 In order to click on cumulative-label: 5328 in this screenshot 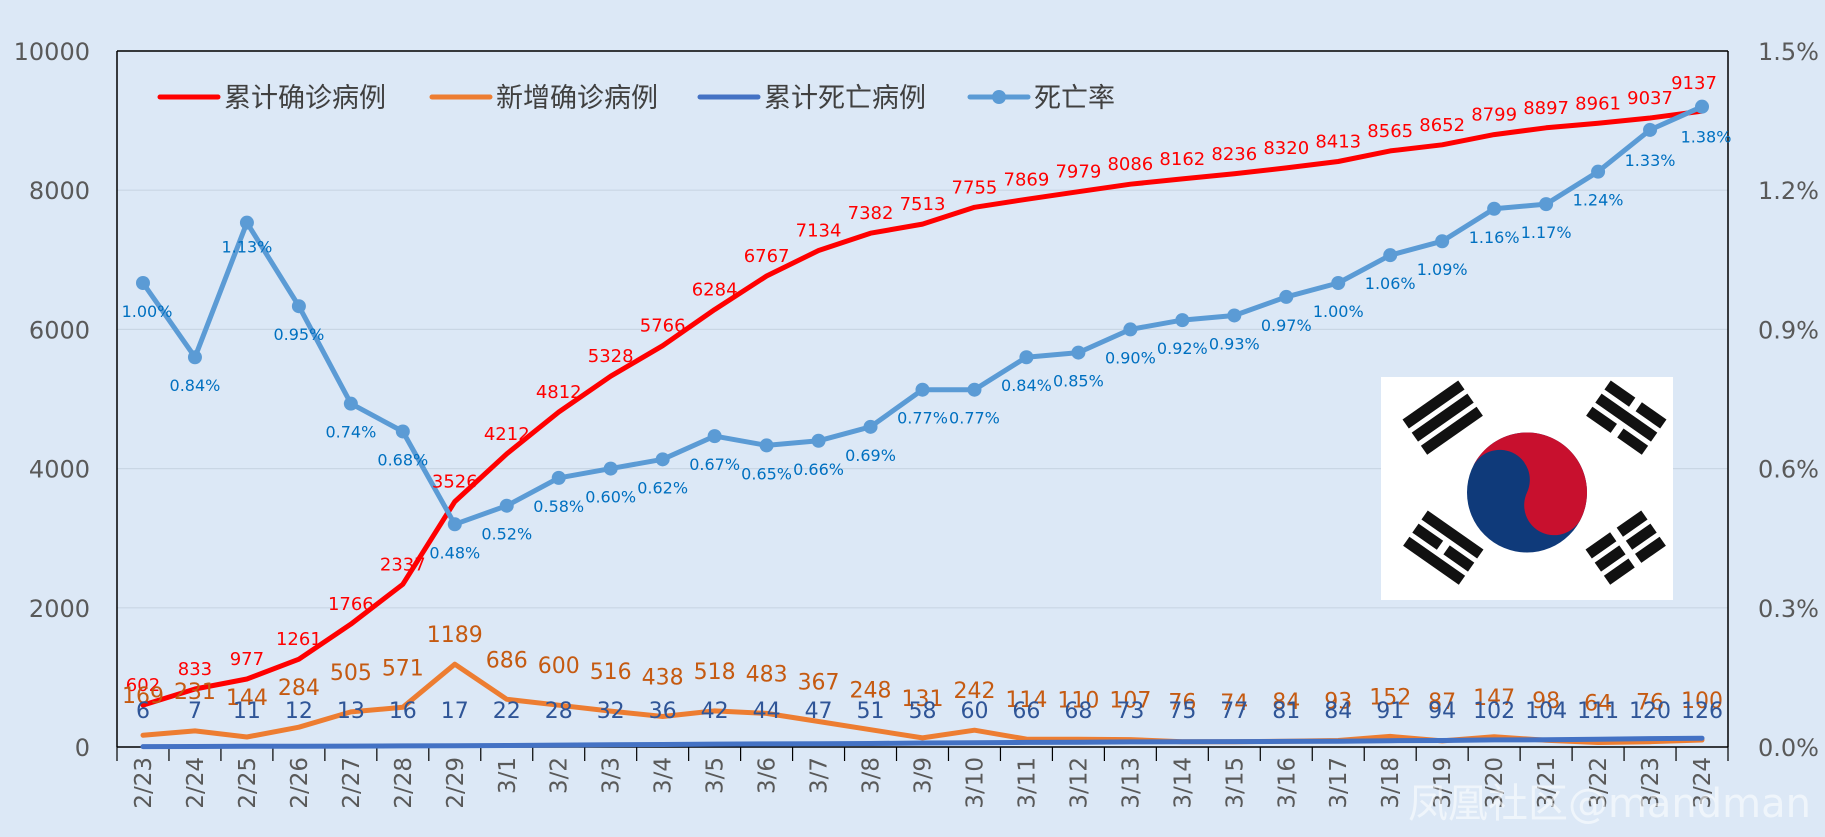, I will do `click(611, 356)`.